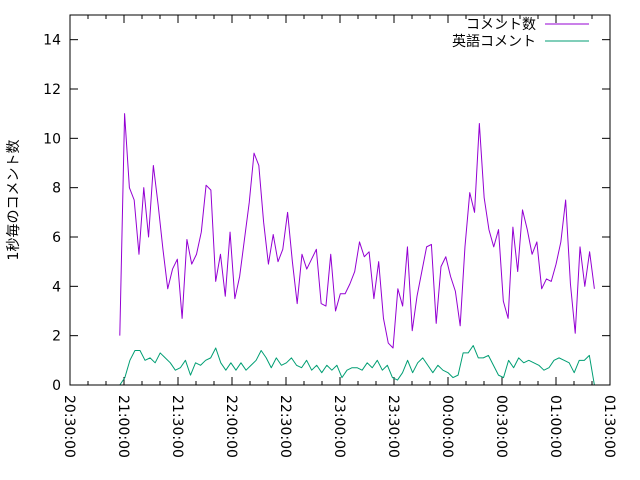 This screenshot has height=480, width=640. What do you see at coordinates (69, 426) in the screenshot?
I see `x-tick-label: 20:30:00` at bounding box center [69, 426].